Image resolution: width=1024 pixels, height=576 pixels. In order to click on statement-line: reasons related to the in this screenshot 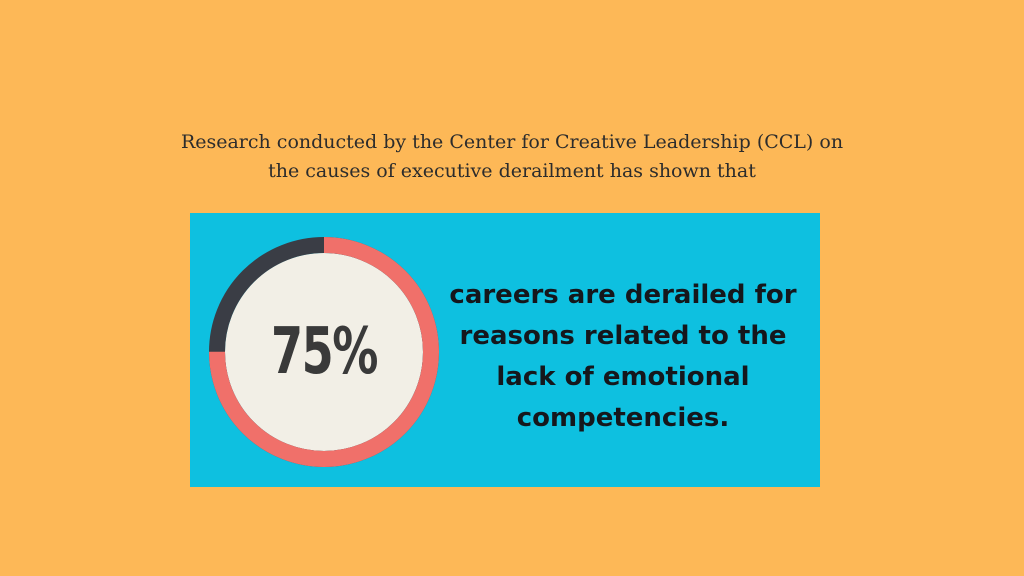, I will do `click(623, 336)`.